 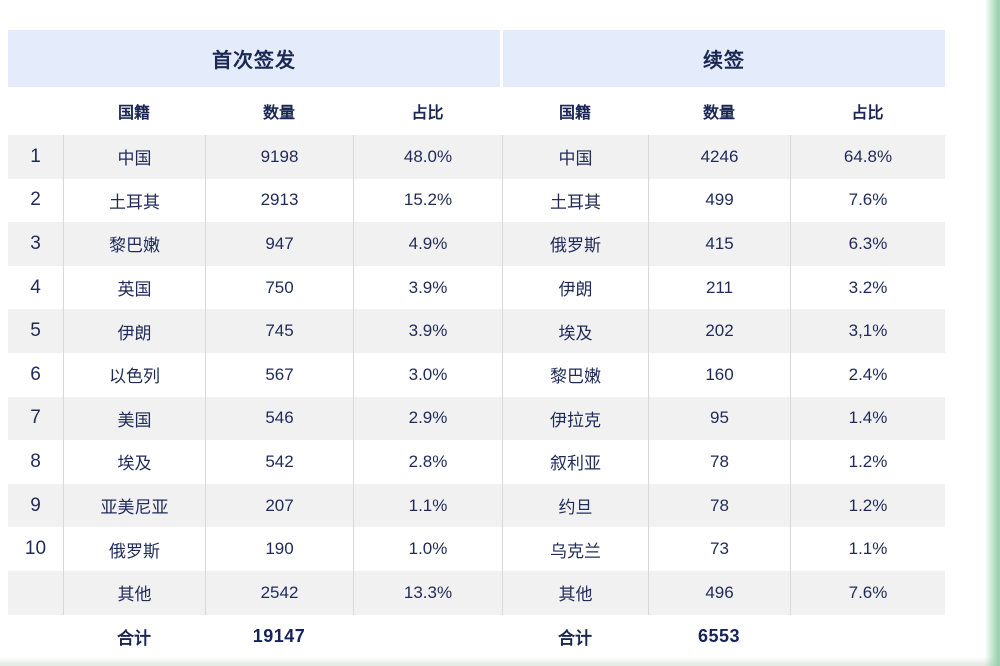 I want to click on rank-cell: 5, so click(x=35, y=331).